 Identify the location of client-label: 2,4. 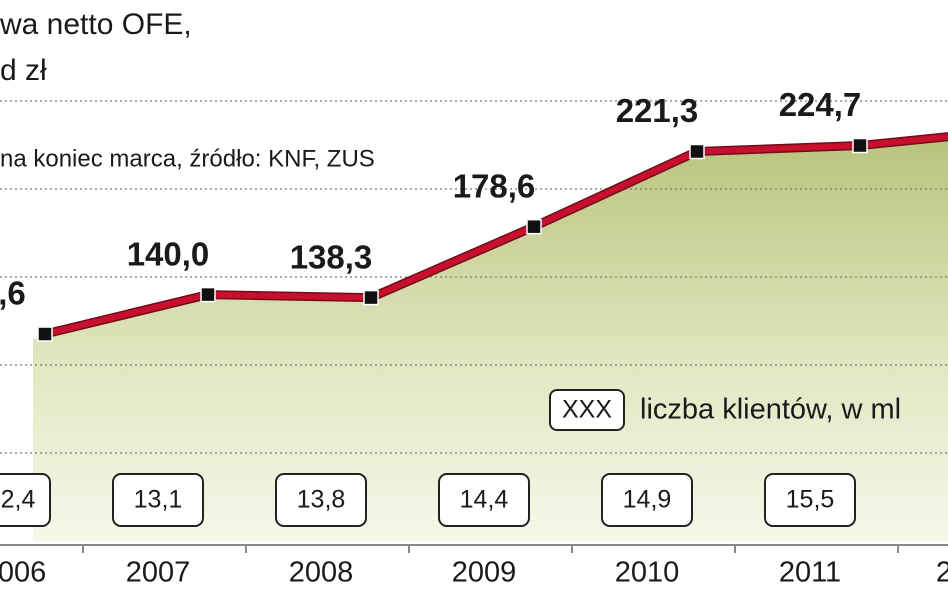
(18, 500).